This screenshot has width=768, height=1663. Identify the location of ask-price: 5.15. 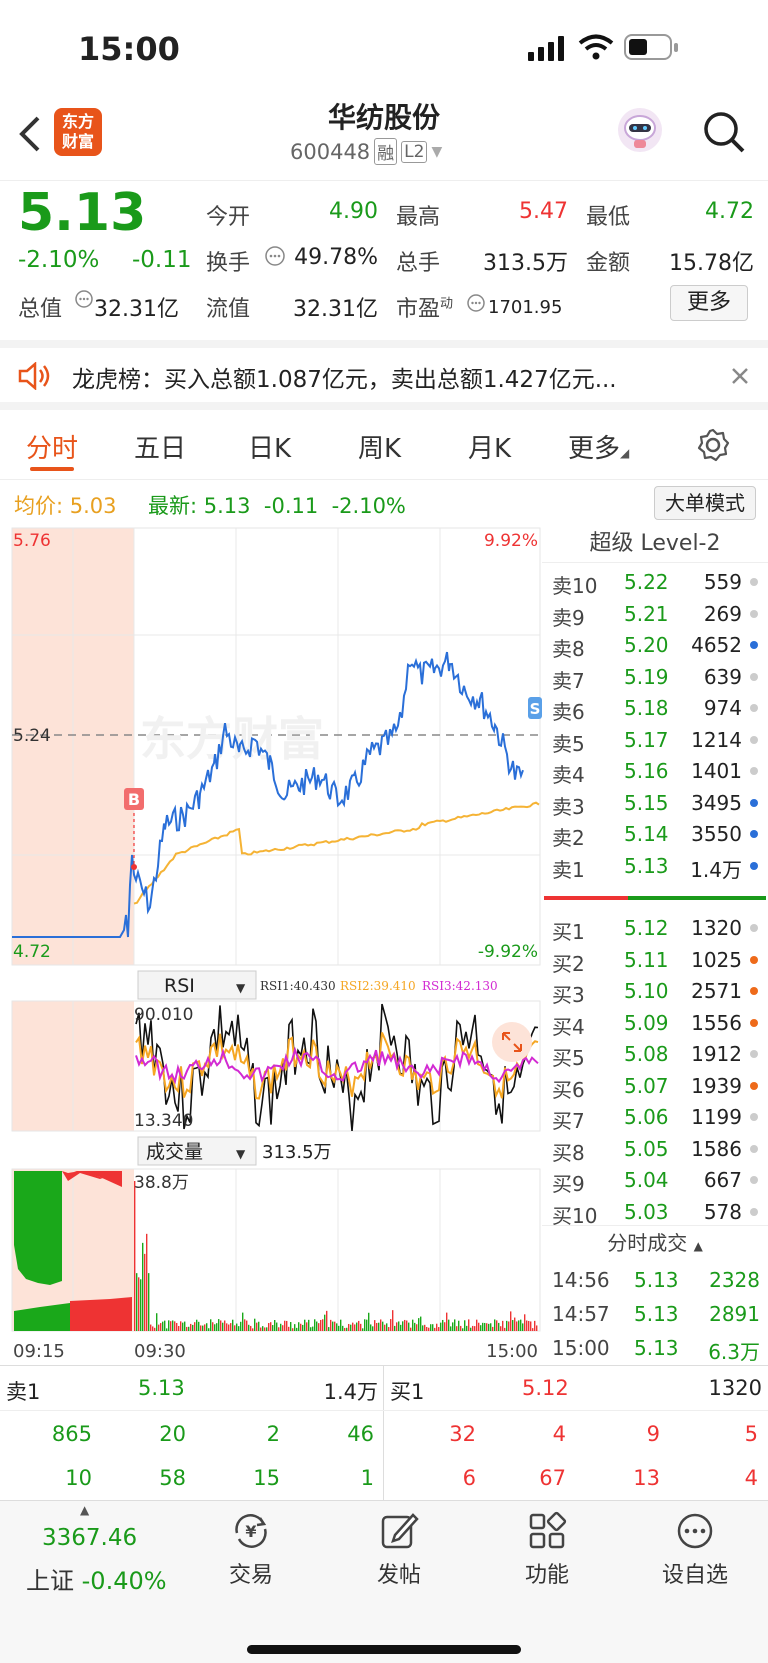
(646, 802).